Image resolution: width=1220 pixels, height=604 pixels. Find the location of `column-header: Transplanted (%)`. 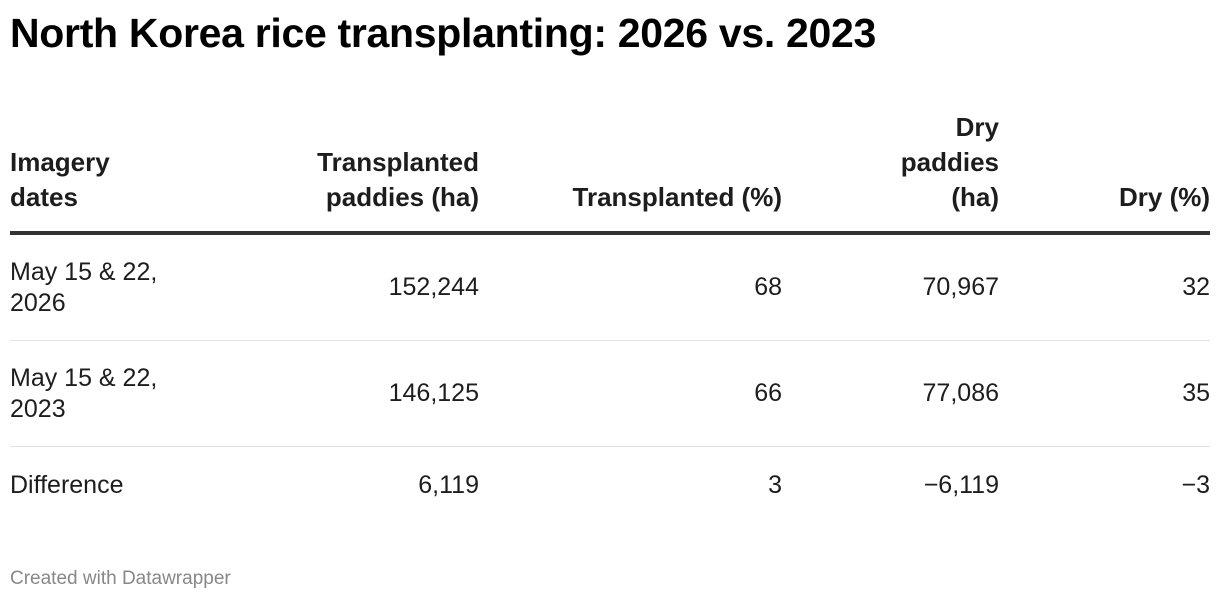

column-header: Transplanted (%) is located at coordinates (630, 172).